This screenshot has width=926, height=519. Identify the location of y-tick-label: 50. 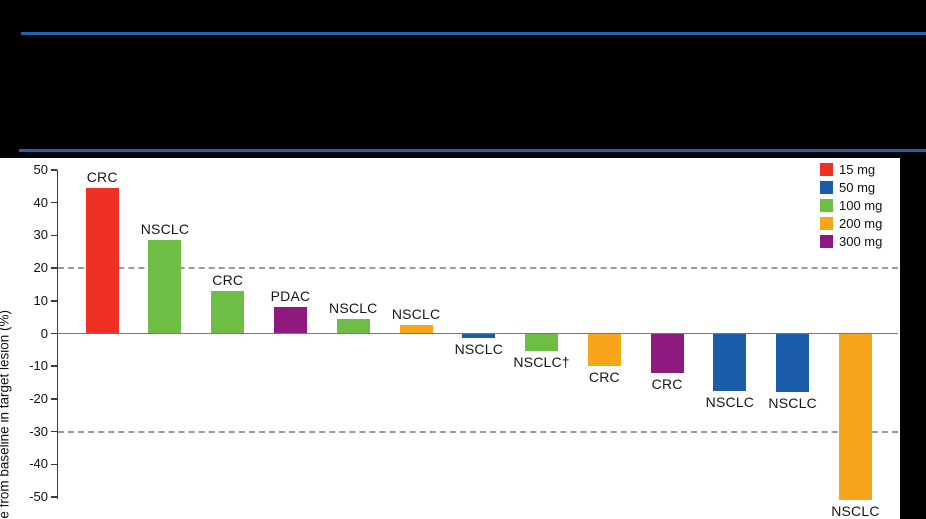
(40, 169).